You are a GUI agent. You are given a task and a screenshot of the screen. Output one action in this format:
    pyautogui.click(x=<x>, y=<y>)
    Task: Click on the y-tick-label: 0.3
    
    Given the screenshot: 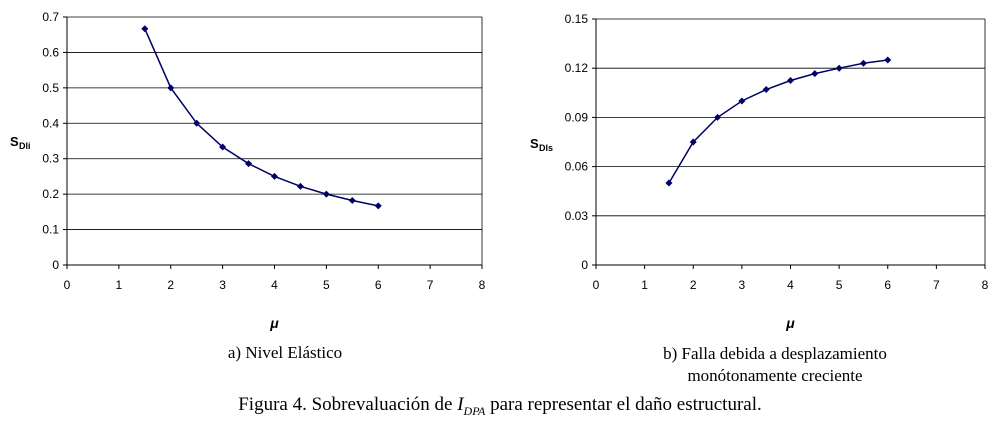 What is the action you would take?
    pyautogui.click(x=50, y=159)
    